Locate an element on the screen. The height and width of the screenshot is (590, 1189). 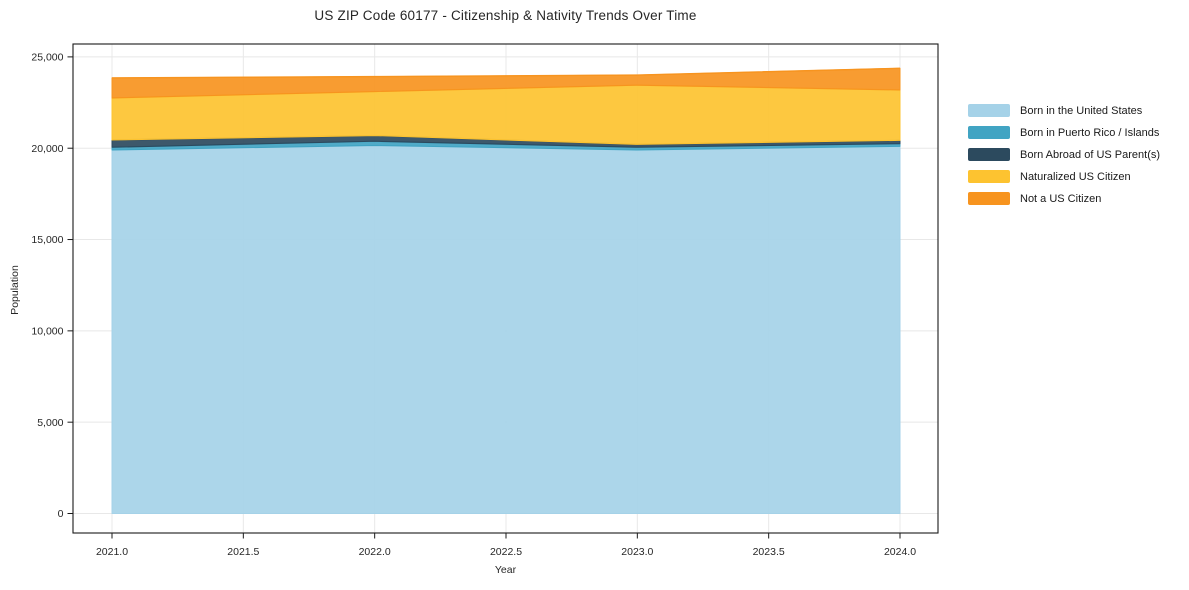
legend-label: Born in Puerto Rico / Islands is located at coordinates (1090, 132).